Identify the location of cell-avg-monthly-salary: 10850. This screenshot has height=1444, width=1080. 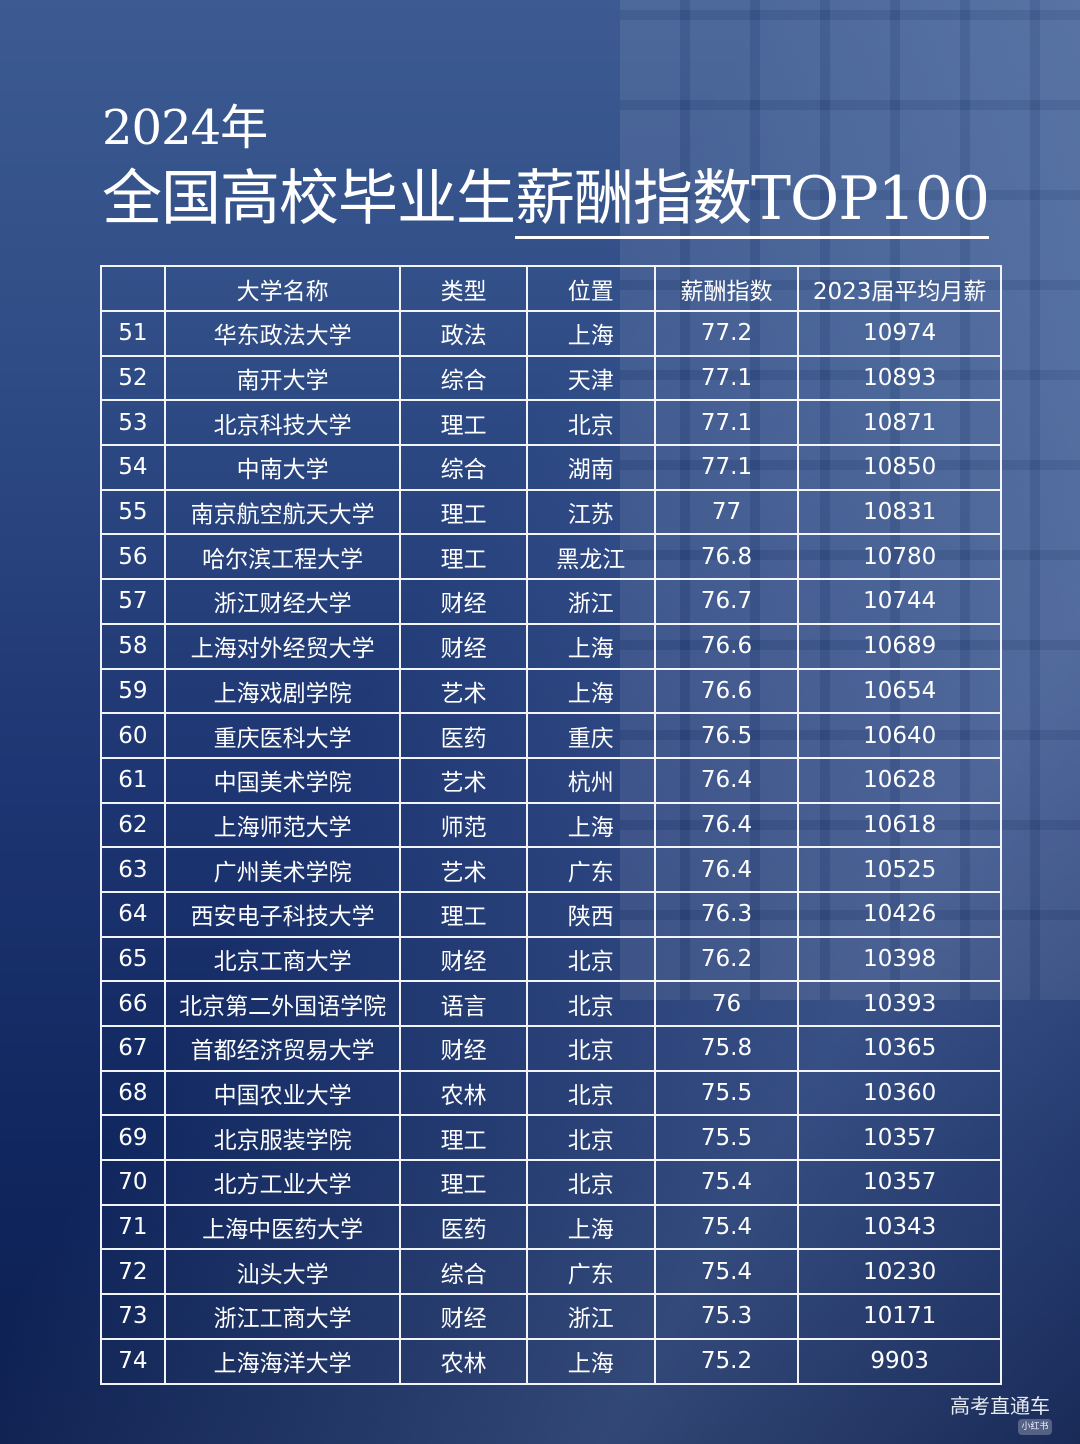
(899, 467).